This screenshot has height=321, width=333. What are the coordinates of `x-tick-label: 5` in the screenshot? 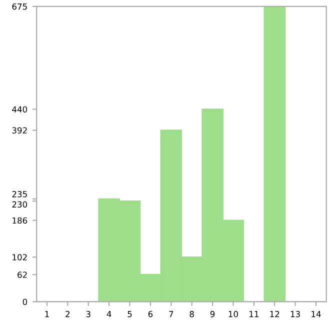 It's located at (130, 314).